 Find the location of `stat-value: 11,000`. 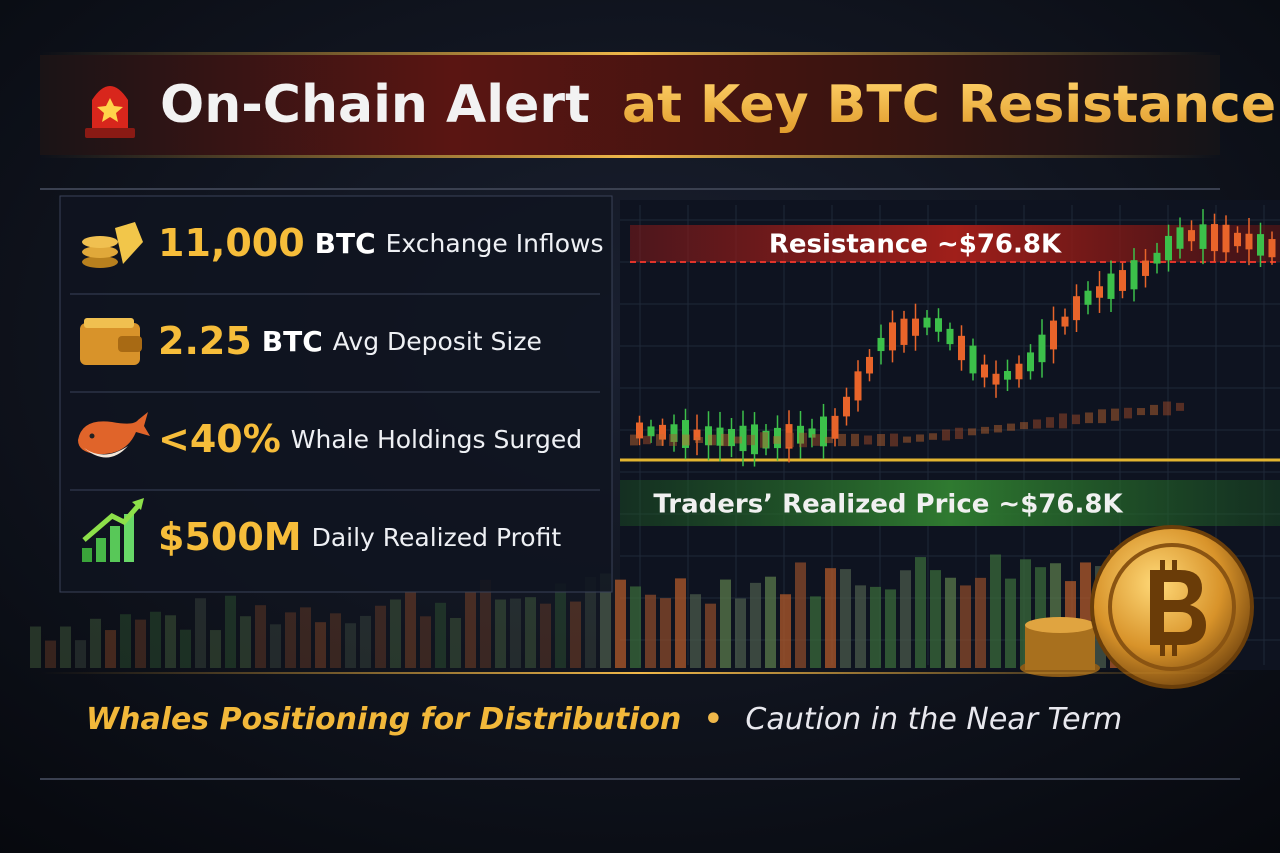

stat-value: 11,000 is located at coordinates (231, 243).